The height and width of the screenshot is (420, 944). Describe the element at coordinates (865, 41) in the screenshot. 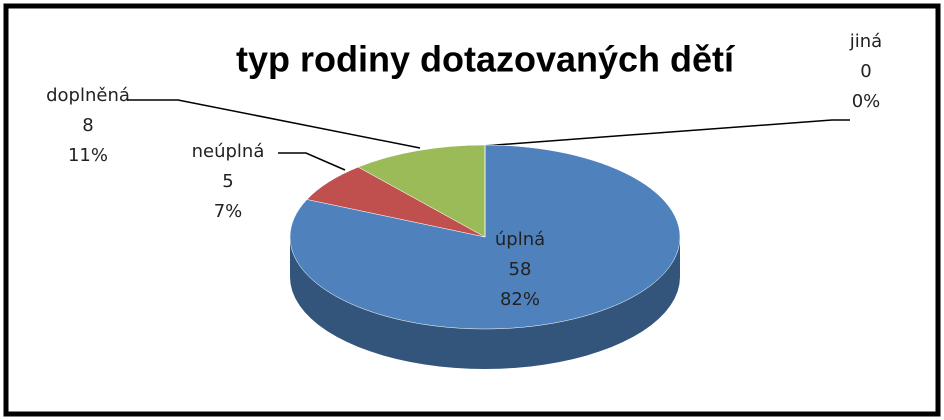

I see `category-label: jiná` at that location.